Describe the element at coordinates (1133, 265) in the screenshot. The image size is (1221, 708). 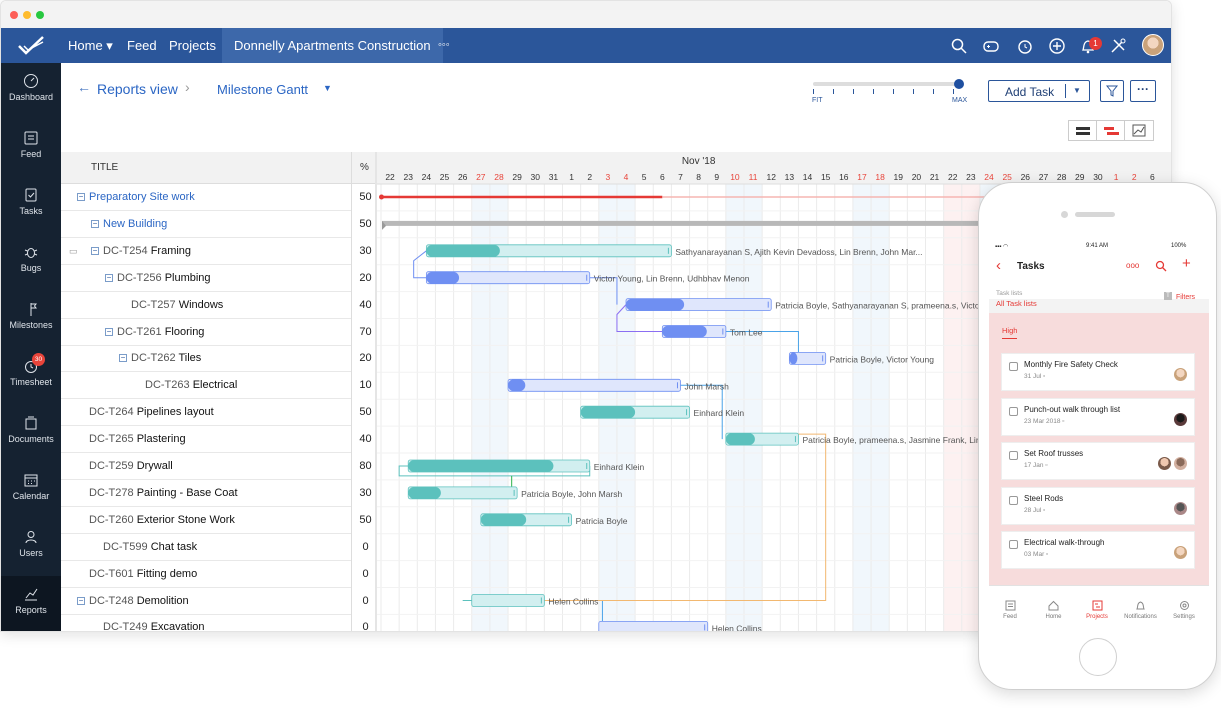
I see `phone-more-icon: ooo` at that location.